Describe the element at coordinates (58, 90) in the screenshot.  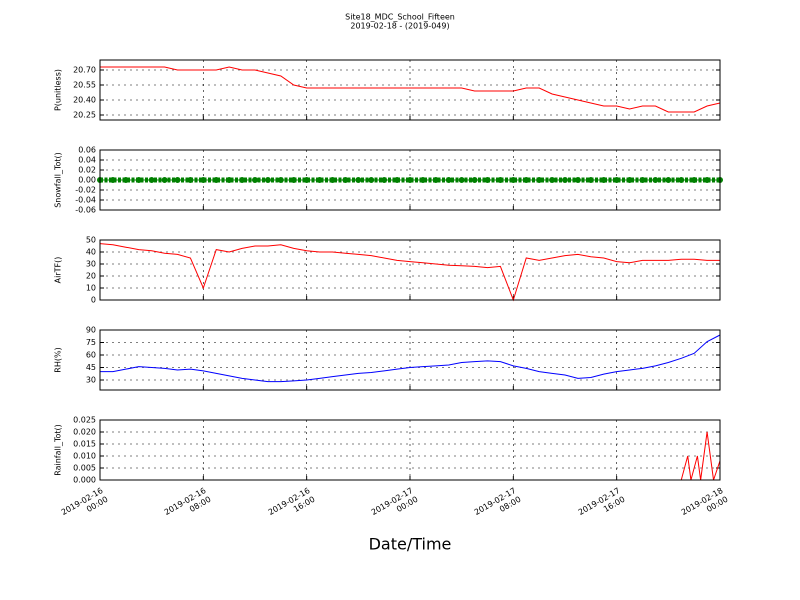
I see `y-axis-label: P(unitless)` at that location.